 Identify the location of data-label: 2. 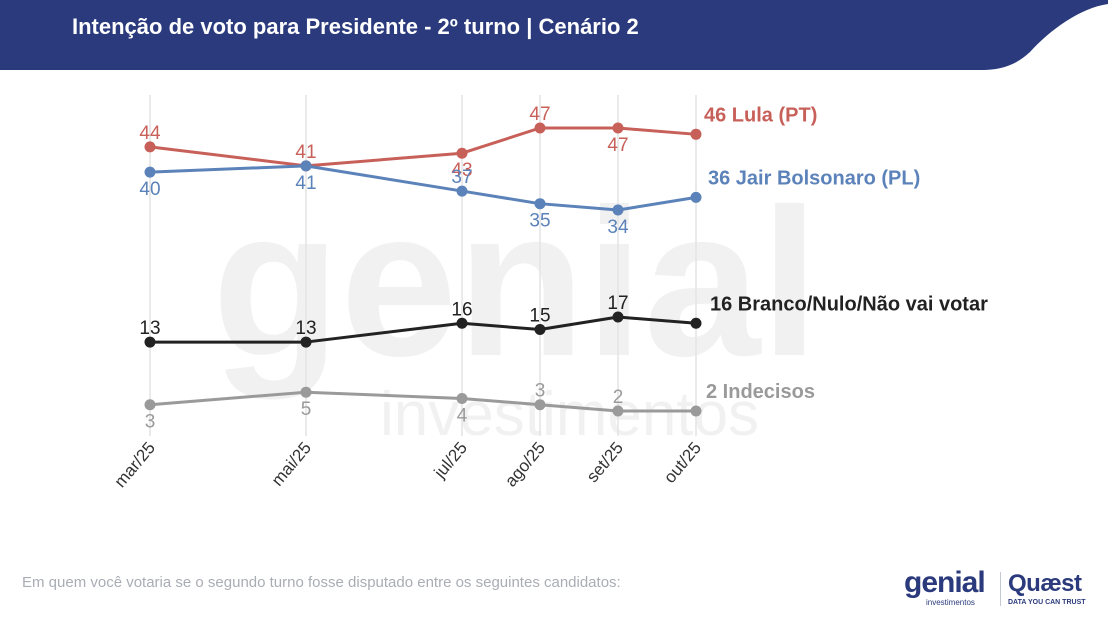
(618, 397).